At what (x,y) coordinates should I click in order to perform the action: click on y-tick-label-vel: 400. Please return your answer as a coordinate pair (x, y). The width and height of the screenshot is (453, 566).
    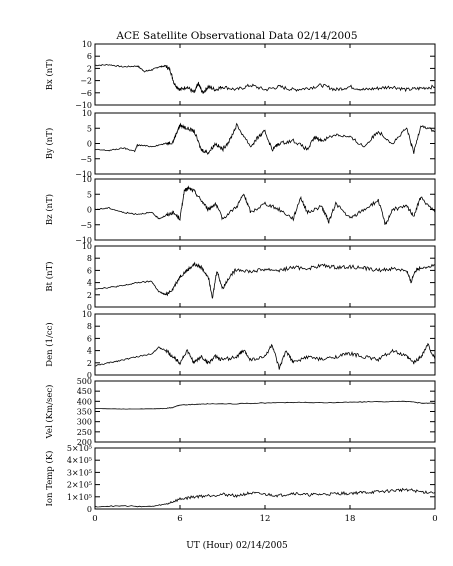
    Looking at the image, I should click on (84, 401).